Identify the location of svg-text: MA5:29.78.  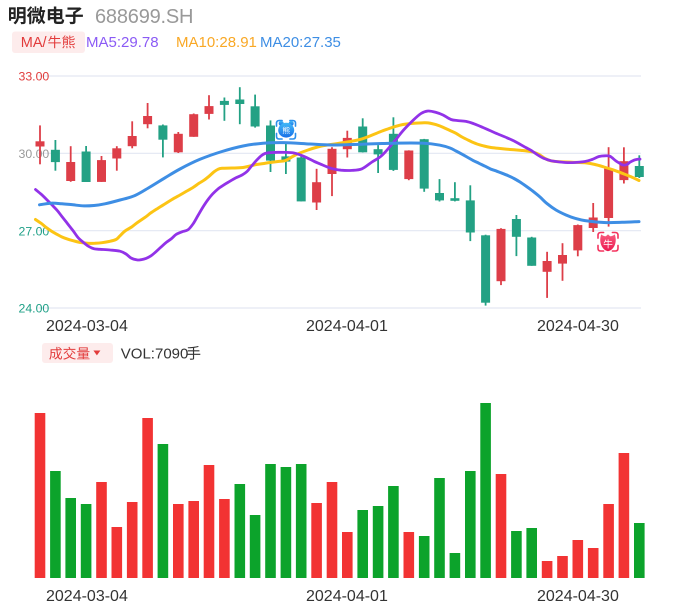
(122, 42).